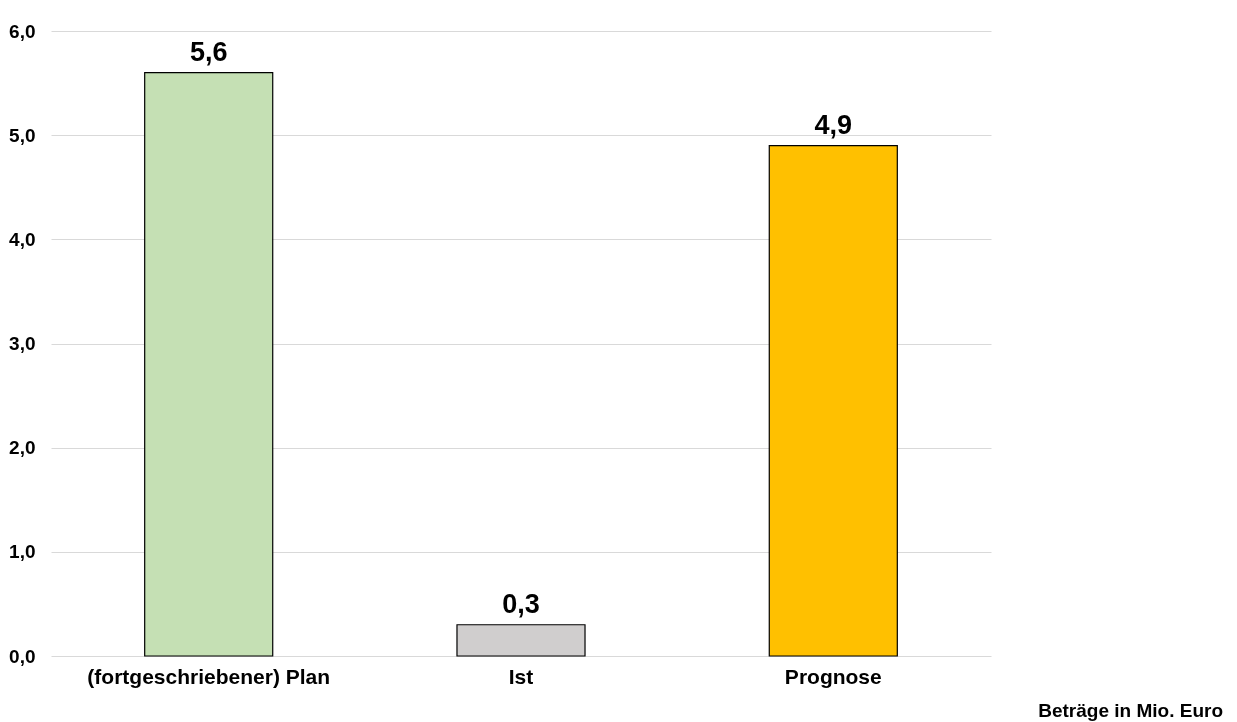 This screenshot has height=722, width=1237. What do you see at coordinates (22, 135) in the screenshot?
I see `y-tick-label: 5,0` at bounding box center [22, 135].